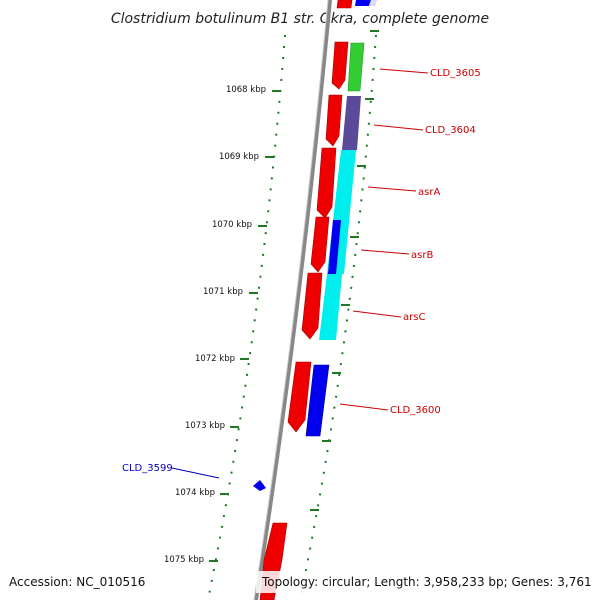 Image resolution: width=600 pixels, height=600 pixels. Describe the element at coordinates (422, 255) in the screenshot. I see `gene-label: asrB` at that location.